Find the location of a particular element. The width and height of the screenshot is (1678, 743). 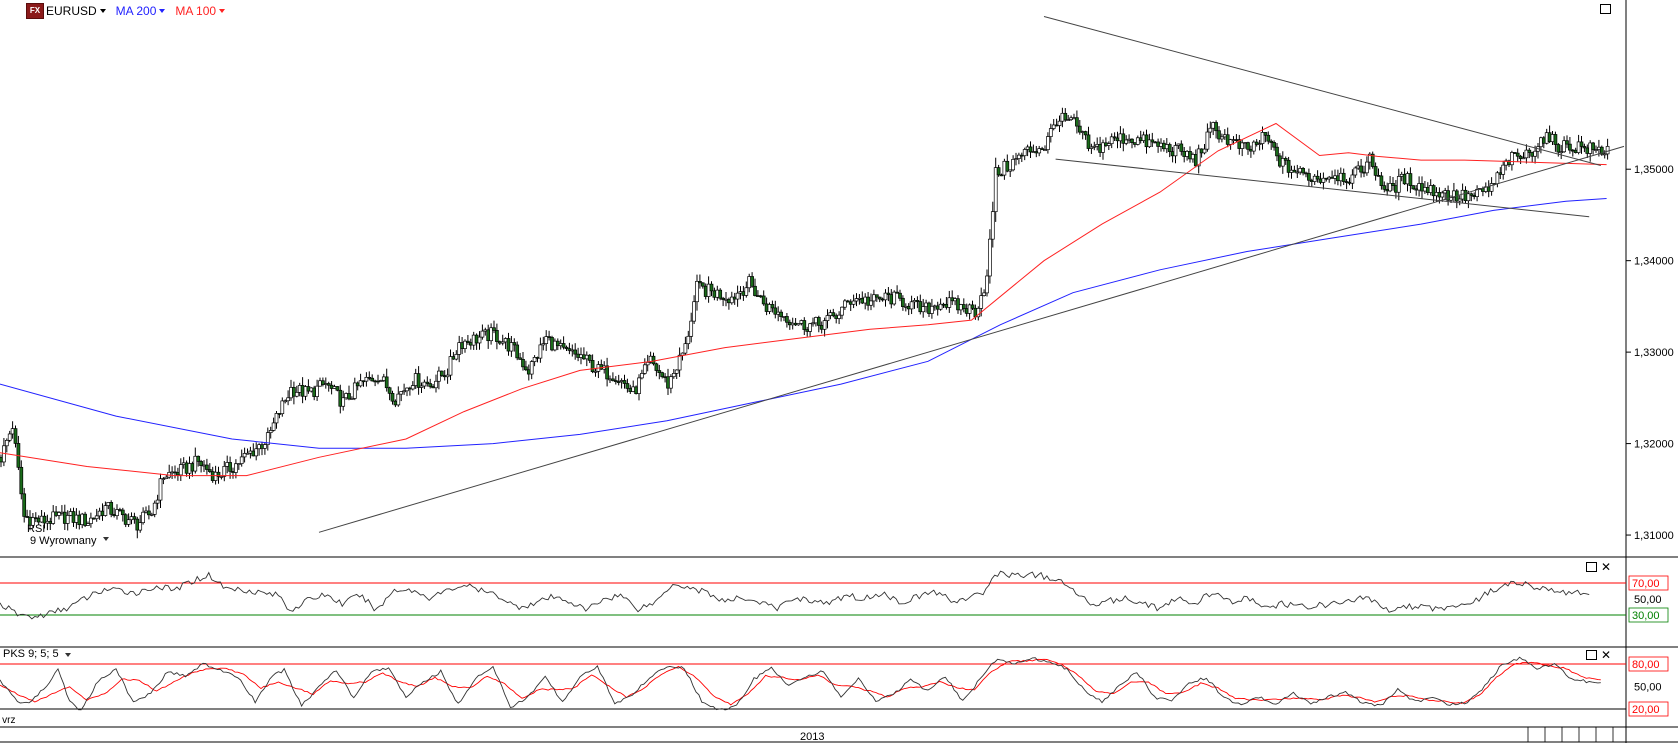

y-tick-label: 1,35000 is located at coordinates (1654, 170).